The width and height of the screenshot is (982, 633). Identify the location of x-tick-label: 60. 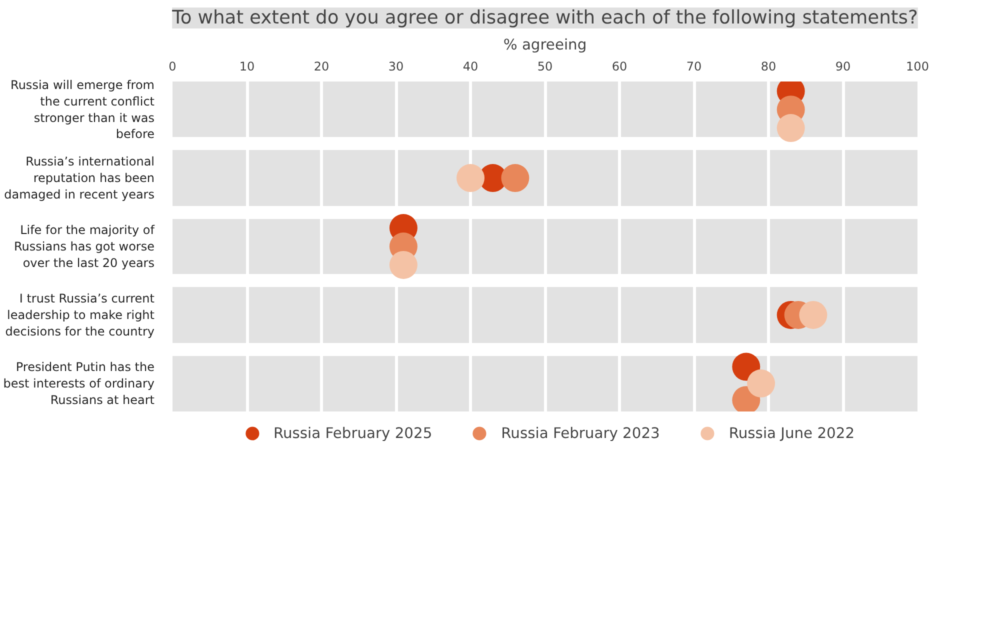
(620, 67).